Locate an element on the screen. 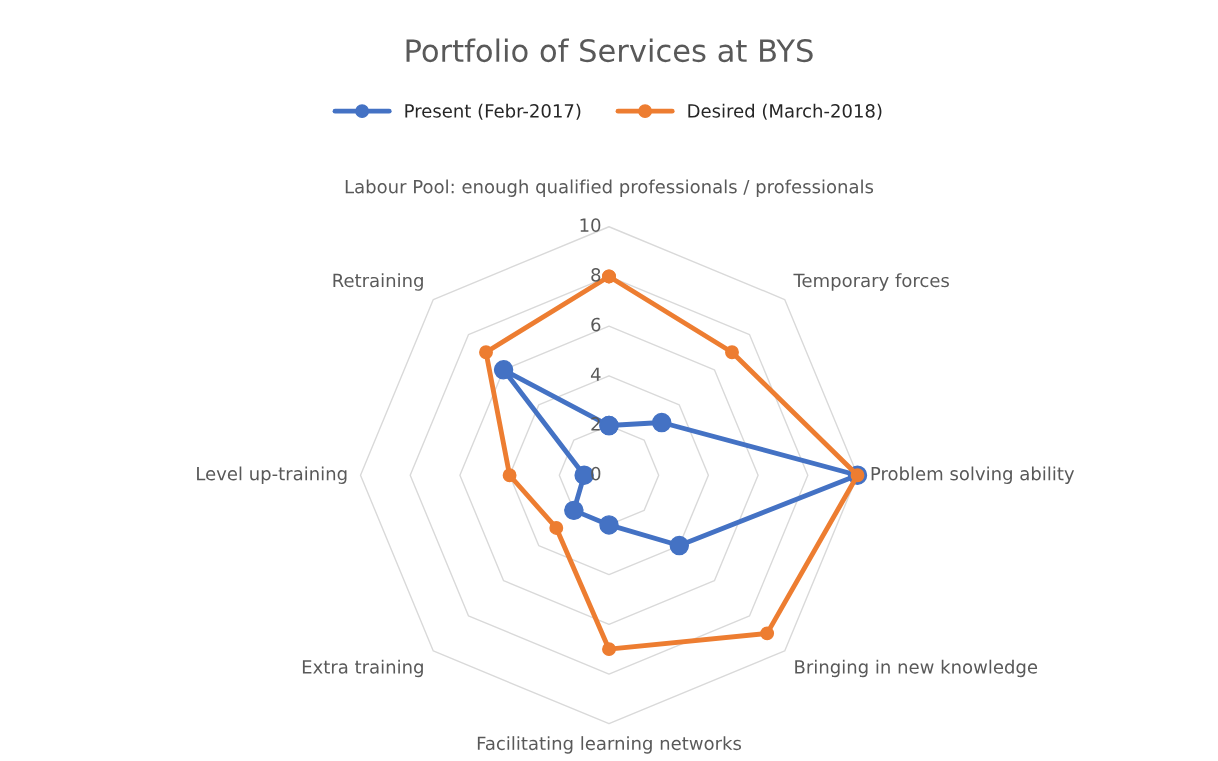  y-tick-label: 6 is located at coordinates (596, 324).